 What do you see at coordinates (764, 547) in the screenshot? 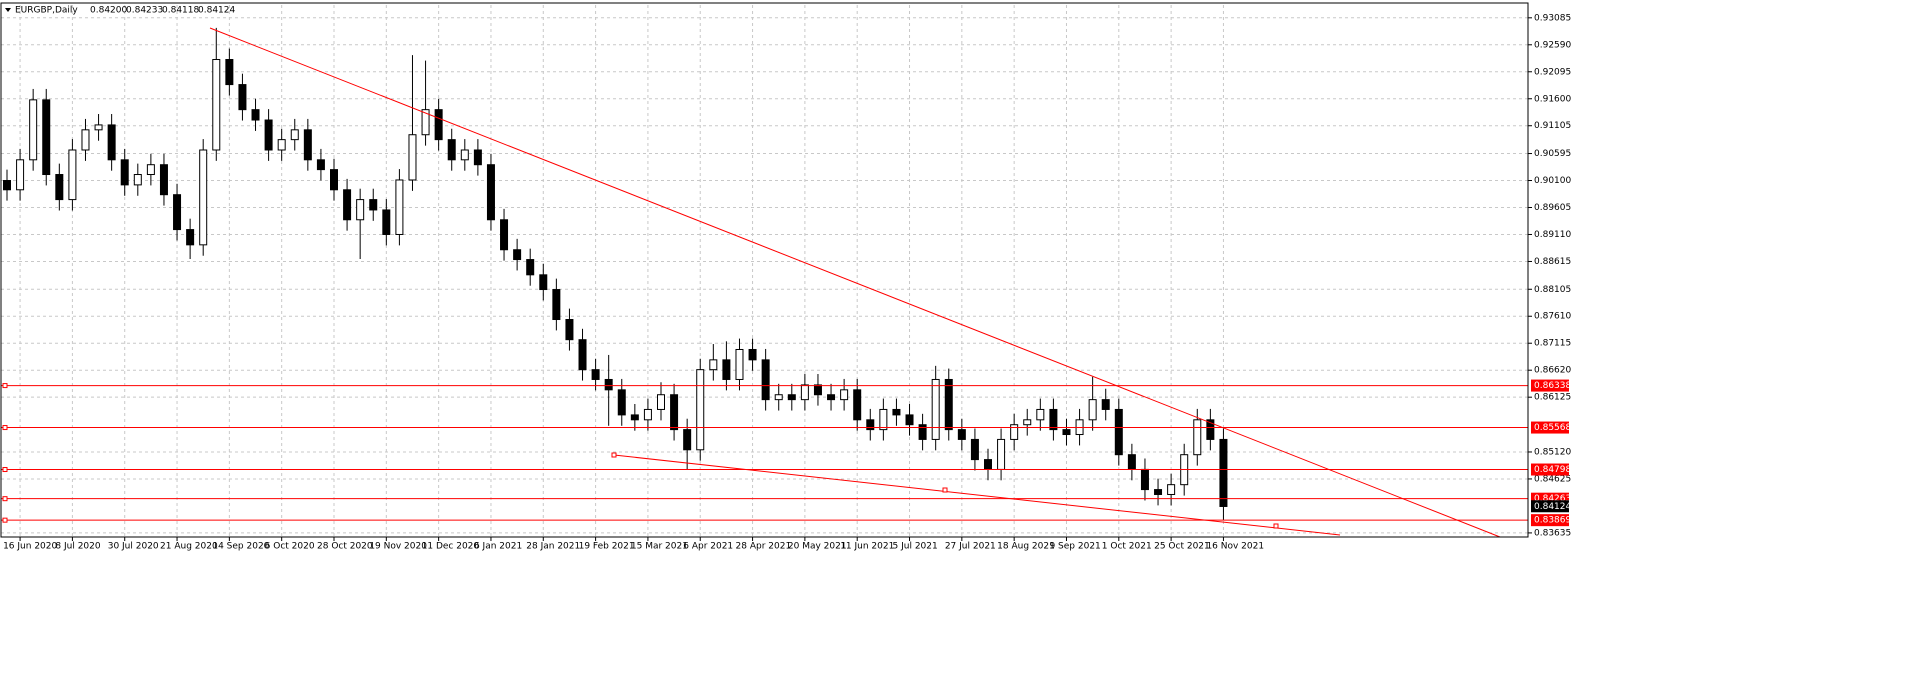
I see `x-tick-label: 28 Apr 2021` at bounding box center [764, 547].